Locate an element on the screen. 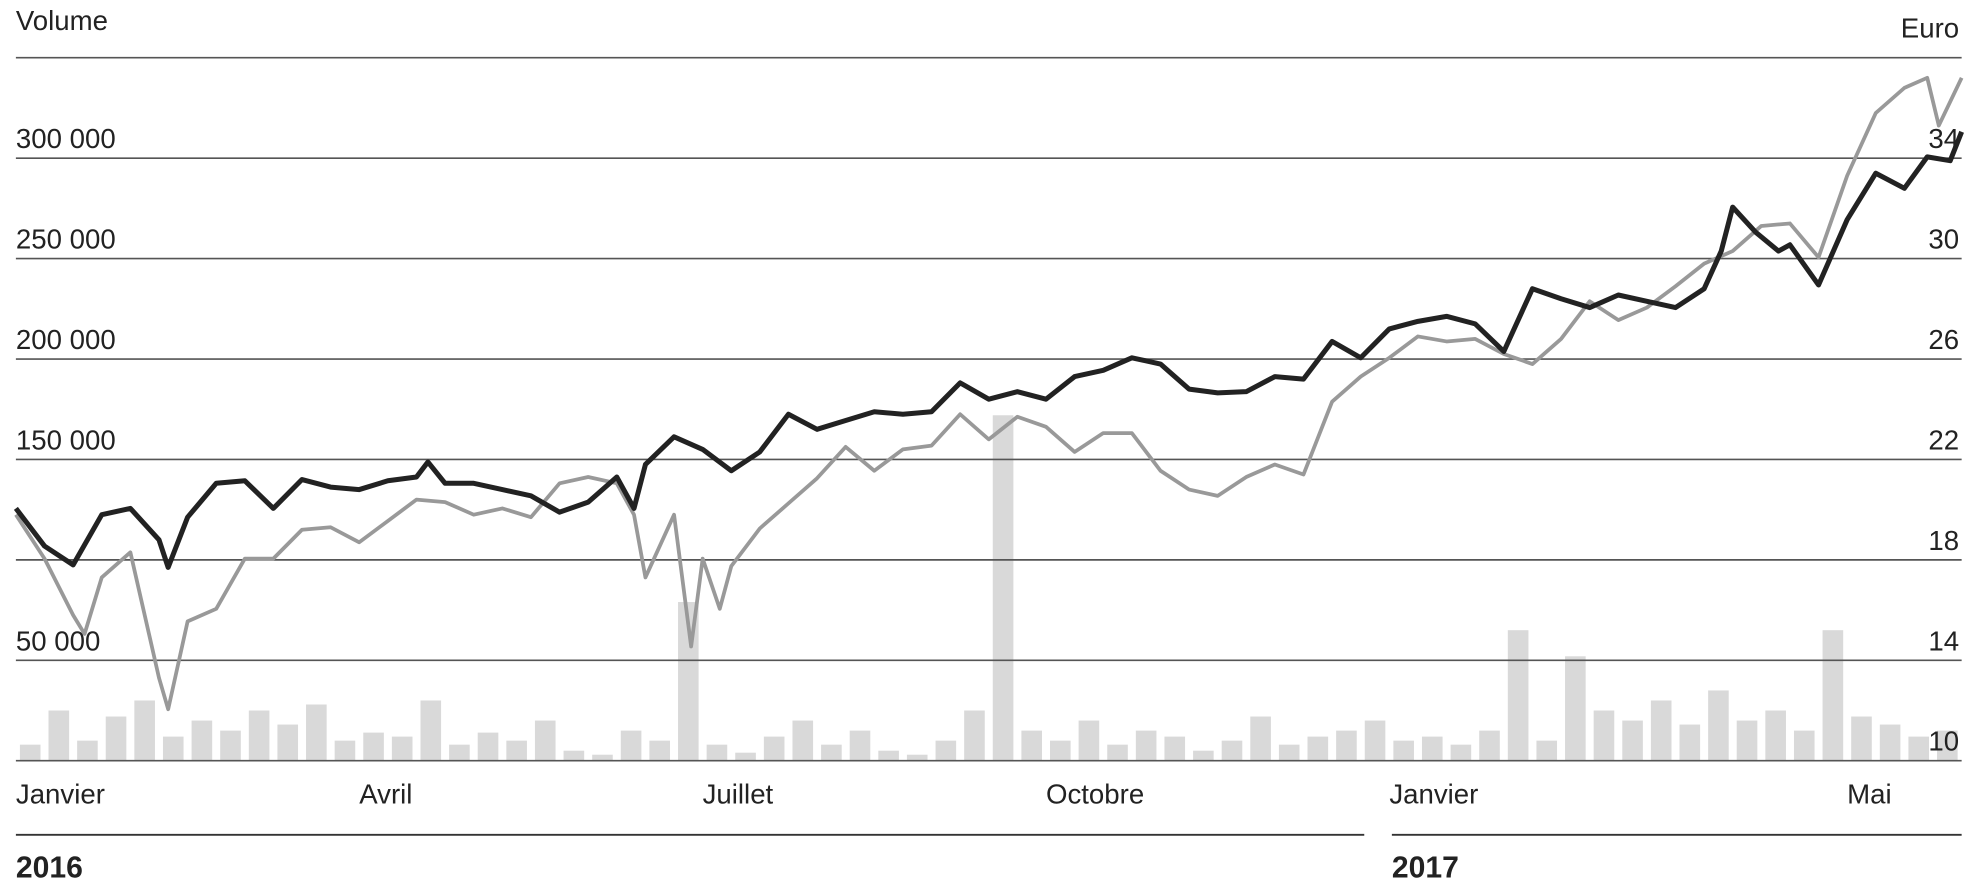 The image size is (1970, 885). x-tick-label: Juillet is located at coordinates (738, 793).